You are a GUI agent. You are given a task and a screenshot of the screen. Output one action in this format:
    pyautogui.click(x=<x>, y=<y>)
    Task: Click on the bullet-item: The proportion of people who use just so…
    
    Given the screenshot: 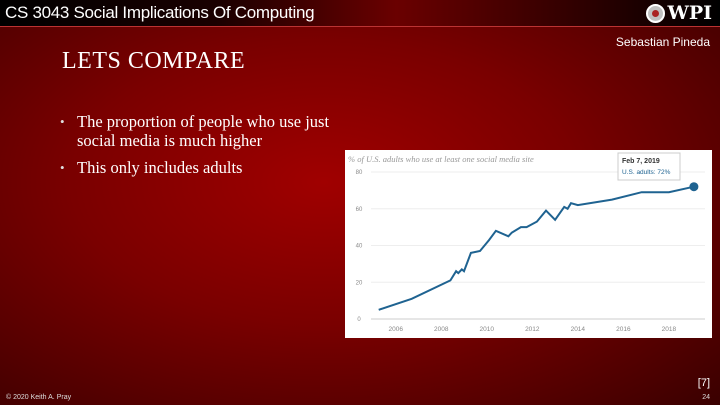 What is the action you would take?
    pyautogui.click(x=200, y=131)
    